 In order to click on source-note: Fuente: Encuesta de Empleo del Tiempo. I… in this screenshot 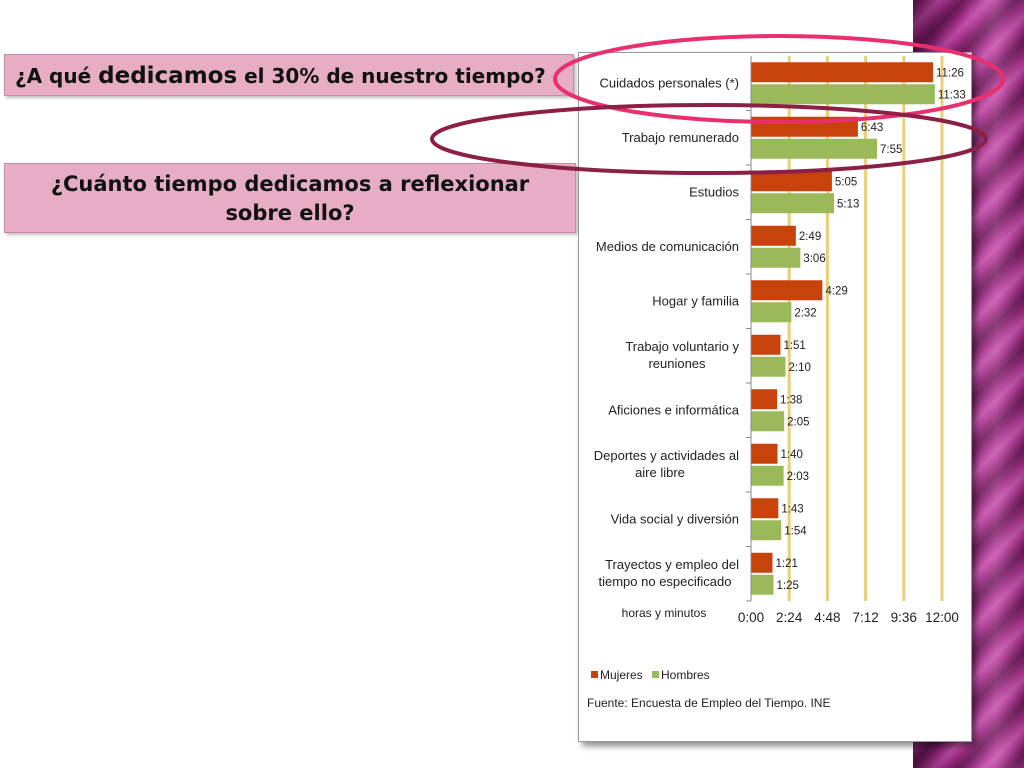, I will do `click(708, 703)`.